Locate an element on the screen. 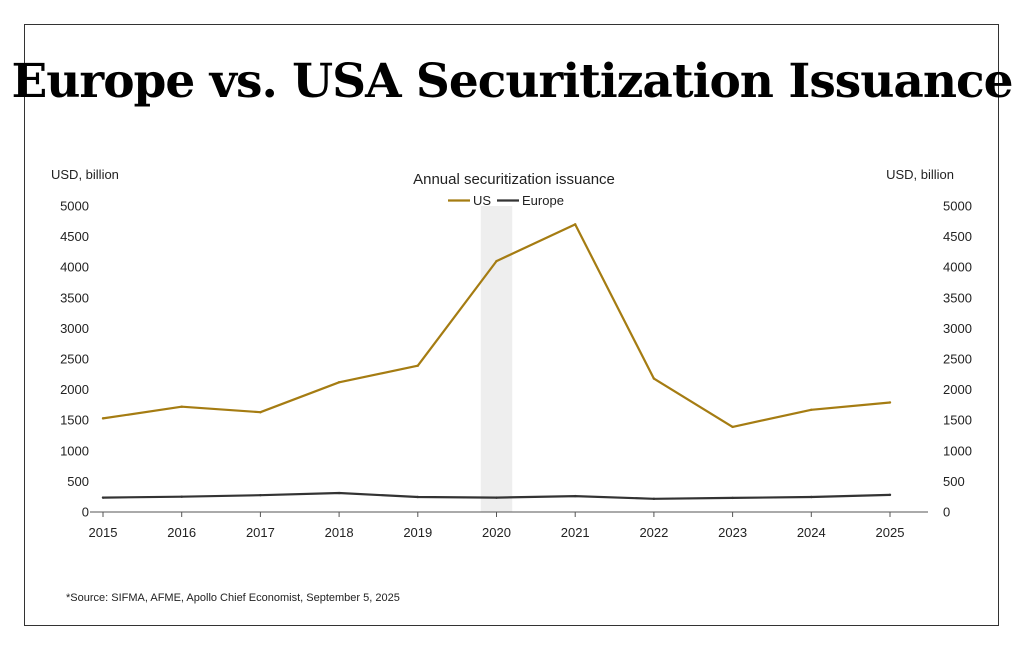 The width and height of the screenshot is (1024, 651). legend: US Europe is located at coordinates (506, 200).